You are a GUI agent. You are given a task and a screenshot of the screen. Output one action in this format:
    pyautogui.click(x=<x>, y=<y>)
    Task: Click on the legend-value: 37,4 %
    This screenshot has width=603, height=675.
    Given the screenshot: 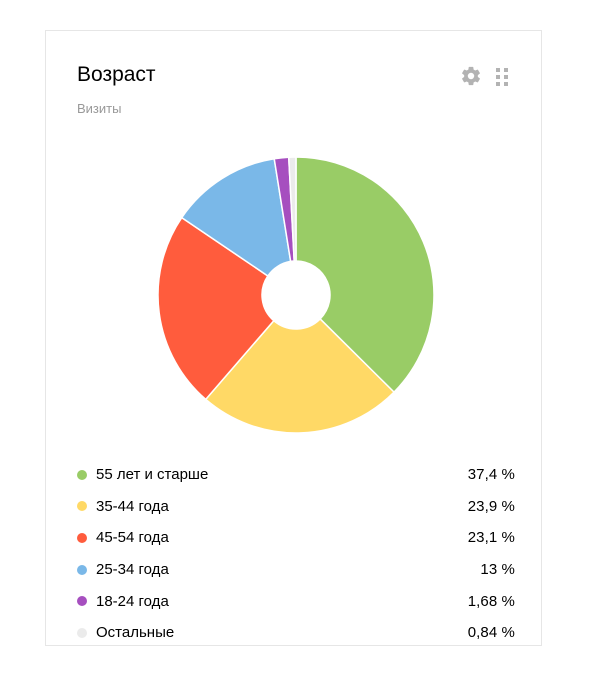 What is the action you would take?
    pyautogui.click(x=491, y=475)
    